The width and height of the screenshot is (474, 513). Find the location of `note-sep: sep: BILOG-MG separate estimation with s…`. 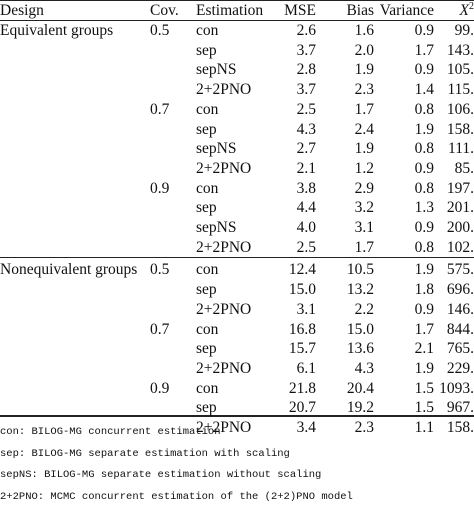

note-sep: sep: BILOG-MG separate estimation with s… is located at coordinates (145, 453).